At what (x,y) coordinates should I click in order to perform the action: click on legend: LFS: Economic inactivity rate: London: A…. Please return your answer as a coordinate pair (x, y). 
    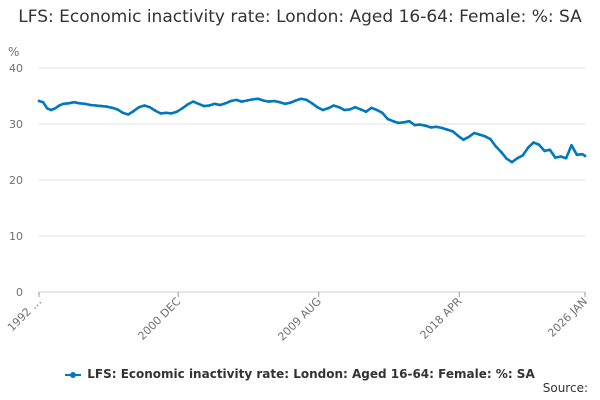
    Looking at the image, I should click on (300, 374).